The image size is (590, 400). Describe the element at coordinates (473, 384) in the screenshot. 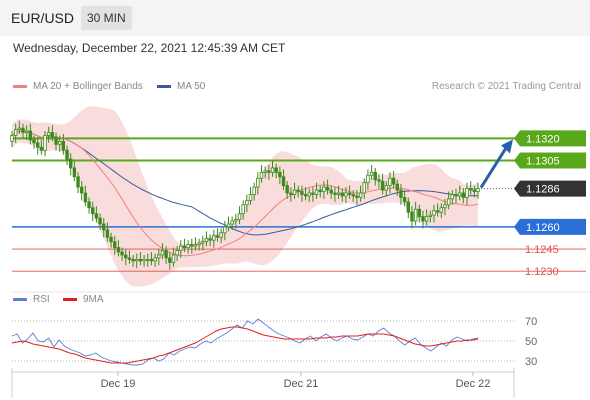

I see `x-tick-label-2: Dec 22` at that location.